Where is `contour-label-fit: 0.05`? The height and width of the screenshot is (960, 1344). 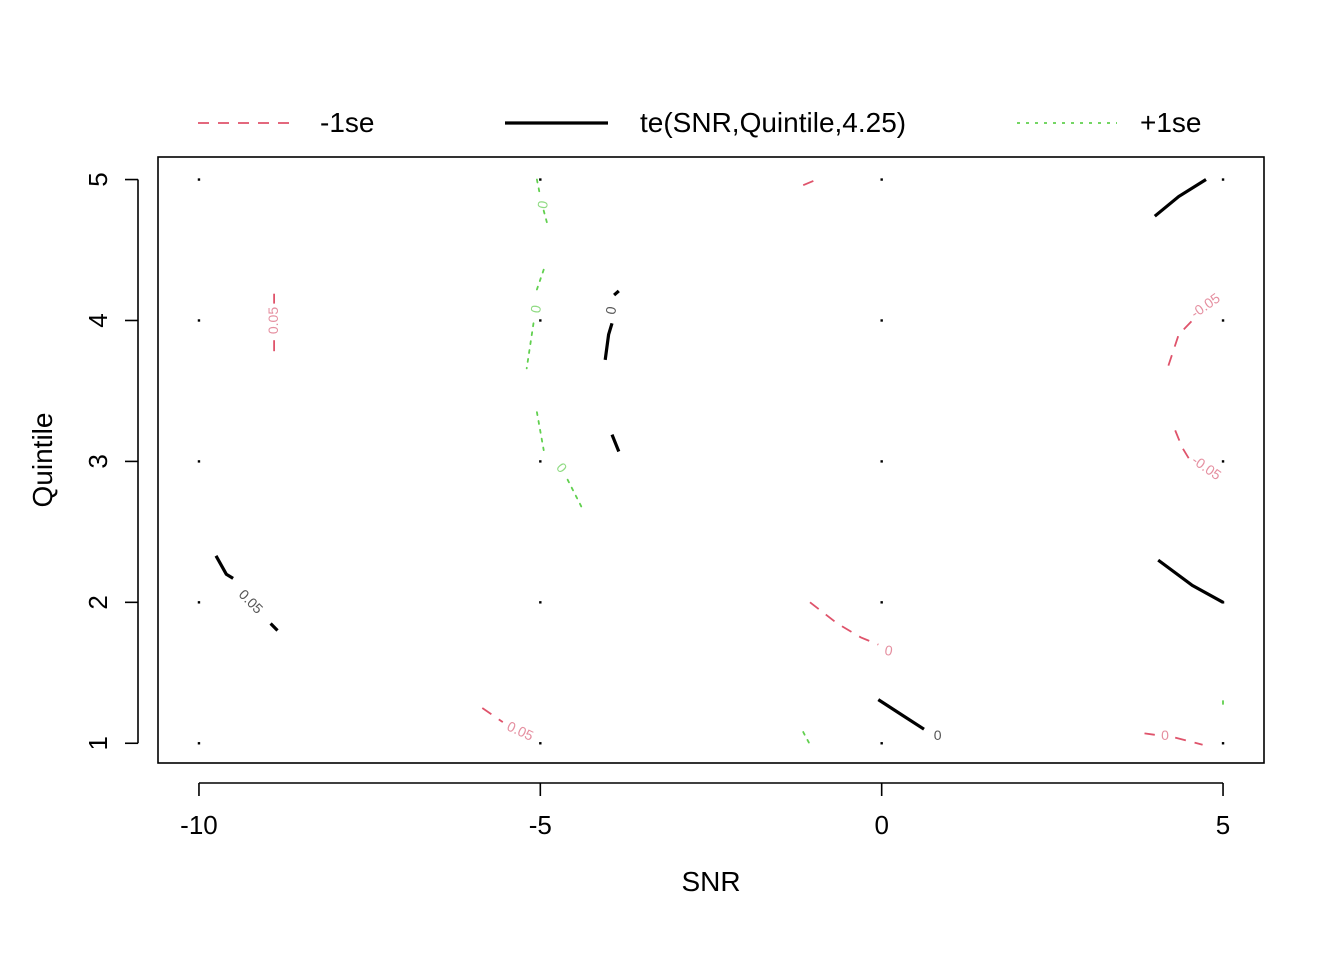
contour-label-fit: 0.05 is located at coordinates (251, 601).